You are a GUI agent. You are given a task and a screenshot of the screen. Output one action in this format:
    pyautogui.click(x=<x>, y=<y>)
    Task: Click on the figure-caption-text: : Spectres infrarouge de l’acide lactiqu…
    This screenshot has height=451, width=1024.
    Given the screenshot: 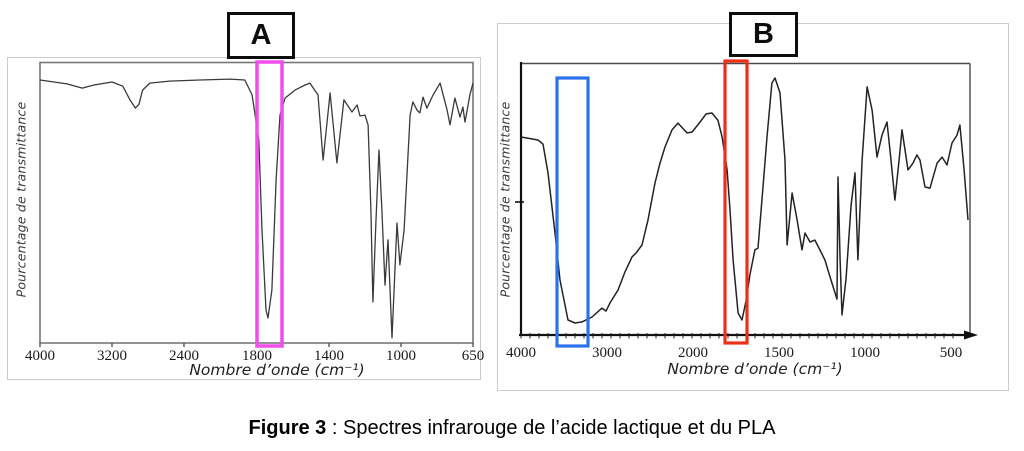 What is the action you would take?
    pyautogui.click(x=551, y=428)
    